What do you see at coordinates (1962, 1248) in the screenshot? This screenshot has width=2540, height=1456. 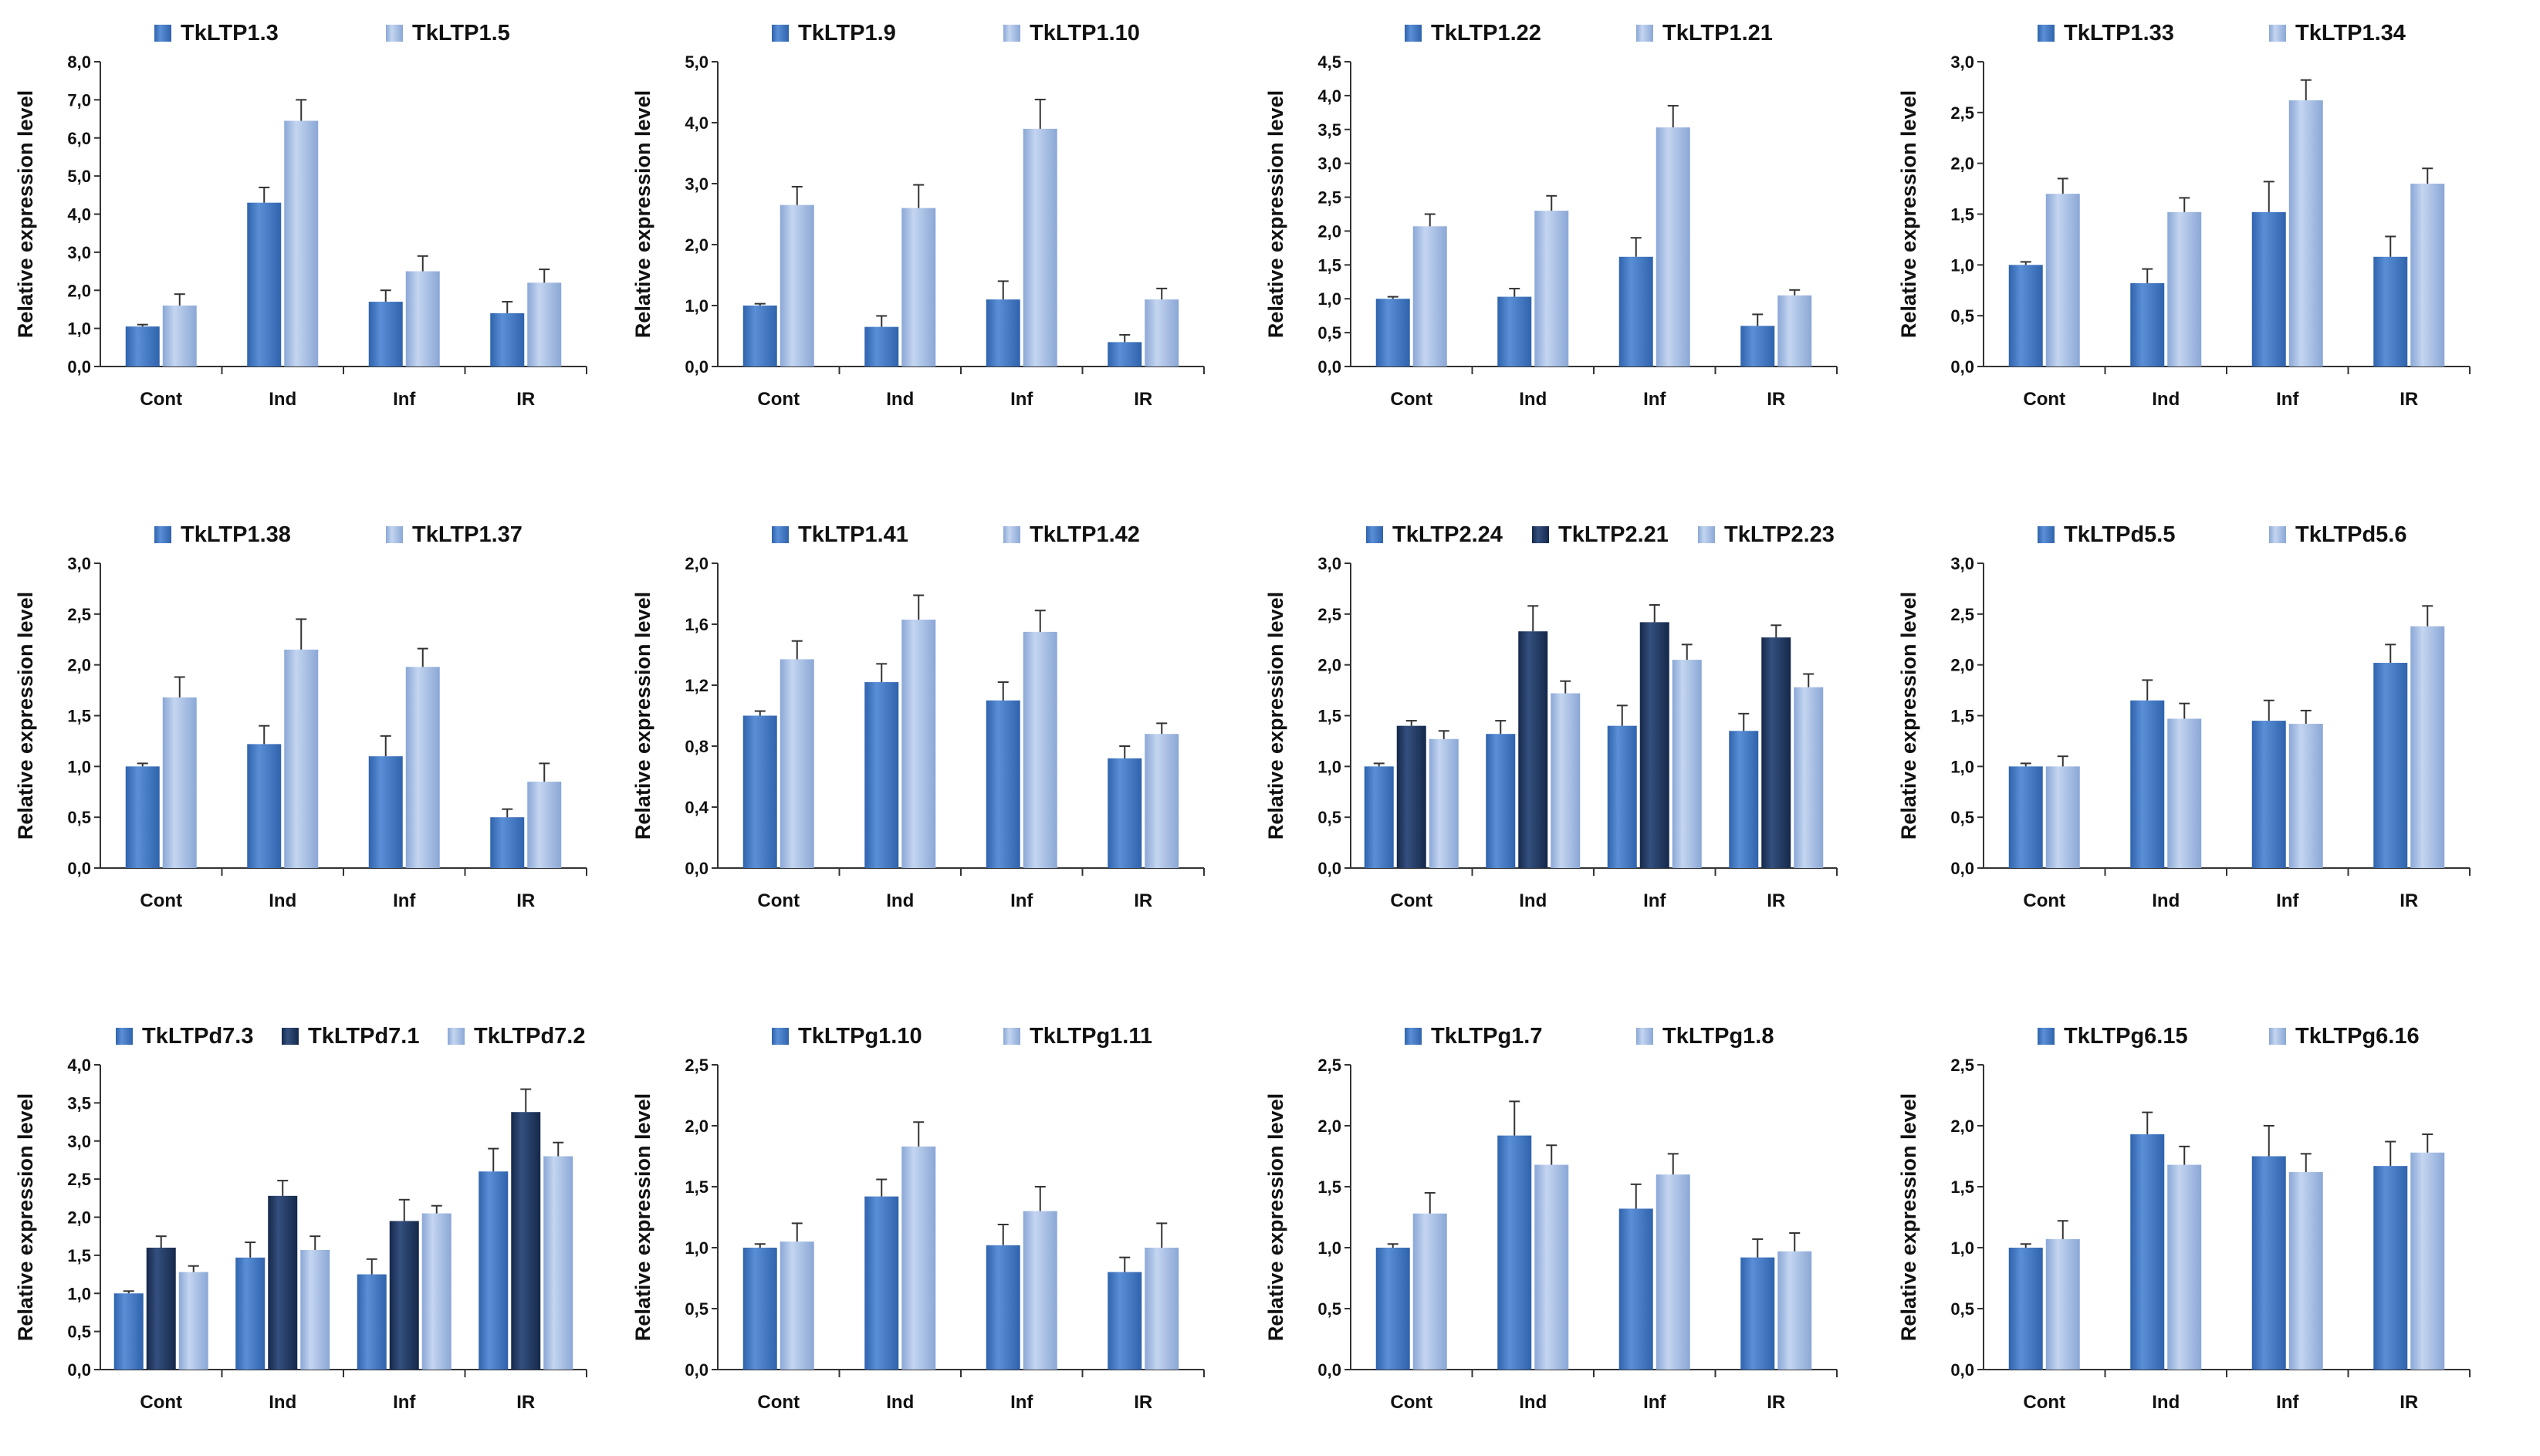 I see `y-tick-label: 1,0` at bounding box center [1962, 1248].